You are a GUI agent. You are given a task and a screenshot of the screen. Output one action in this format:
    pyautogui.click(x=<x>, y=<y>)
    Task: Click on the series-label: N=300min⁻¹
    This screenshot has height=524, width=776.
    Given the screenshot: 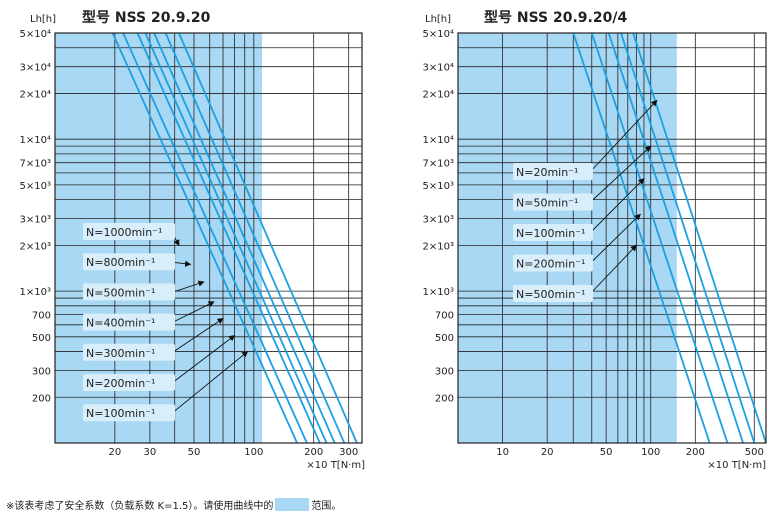 What is the action you would take?
    pyautogui.click(x=120, y=353)
    